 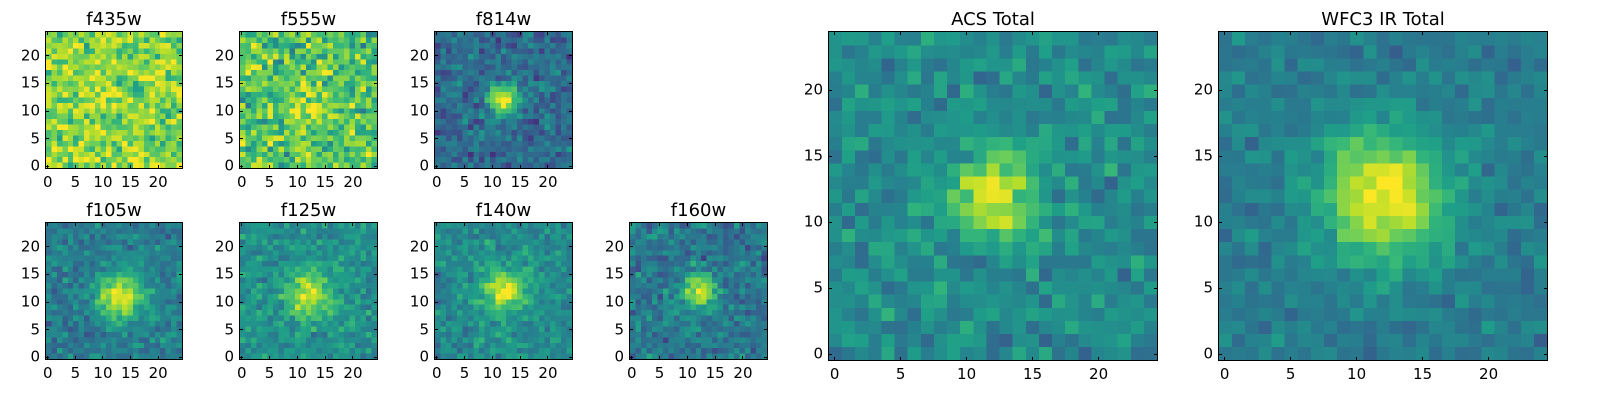 What do you see at coordinates (114, 210) in the screenshot?
I see `panel-title: f105w` at bounding box center [114, 210].